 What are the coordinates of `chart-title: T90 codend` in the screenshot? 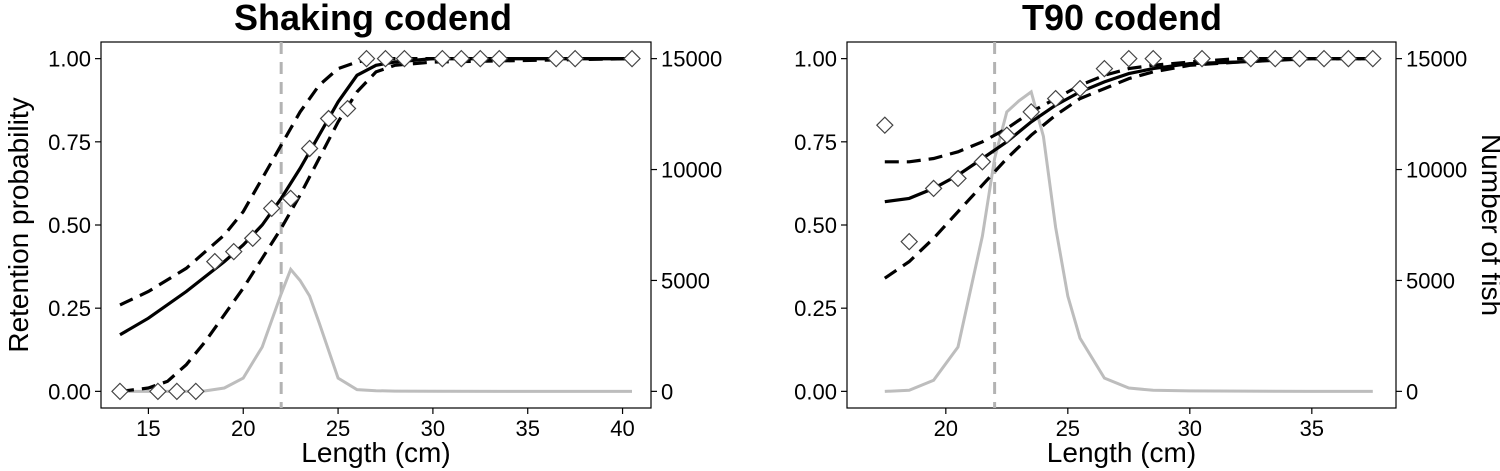 It's located at (1122, 19).